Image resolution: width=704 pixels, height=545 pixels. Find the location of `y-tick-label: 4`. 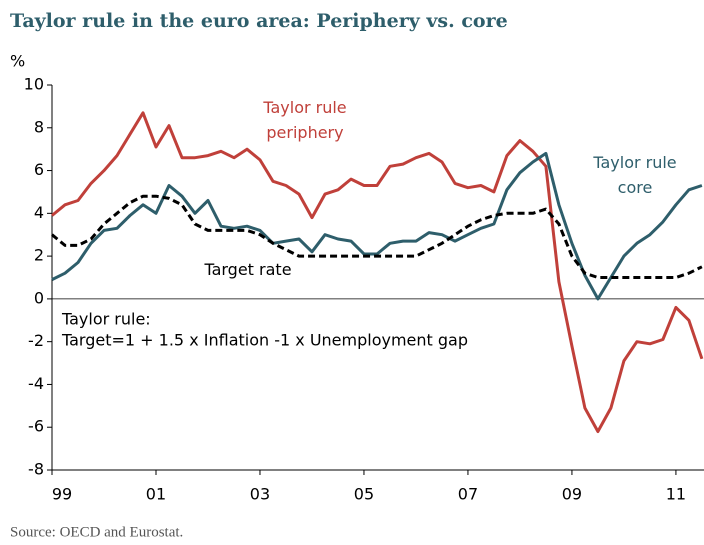

y-tick-label: 4 is located at coordinates (39, 212).